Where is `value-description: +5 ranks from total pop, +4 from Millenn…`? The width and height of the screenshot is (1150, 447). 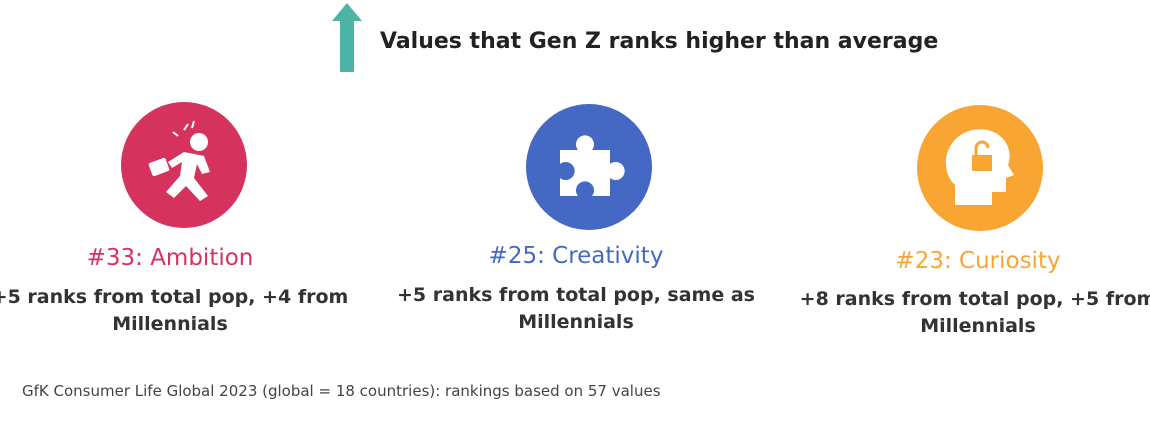
value-description: +5 ranks from total pop, +4 from Millenn… is located at coordinates (174, 310).